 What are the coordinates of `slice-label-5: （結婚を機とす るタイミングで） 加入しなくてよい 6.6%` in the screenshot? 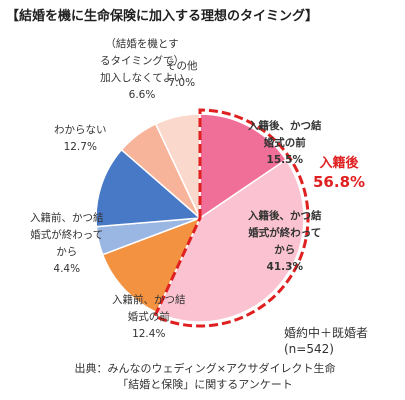 It's located at (142, 70).